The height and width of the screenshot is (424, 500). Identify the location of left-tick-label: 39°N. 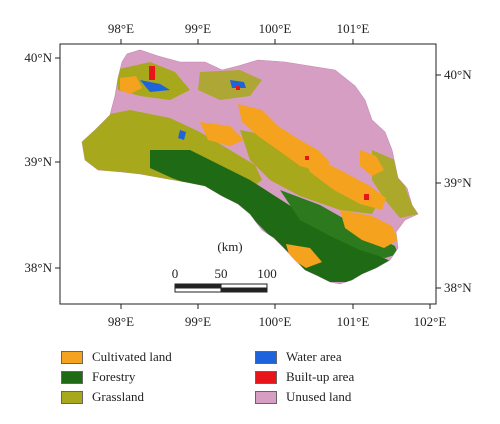
(38, 161).